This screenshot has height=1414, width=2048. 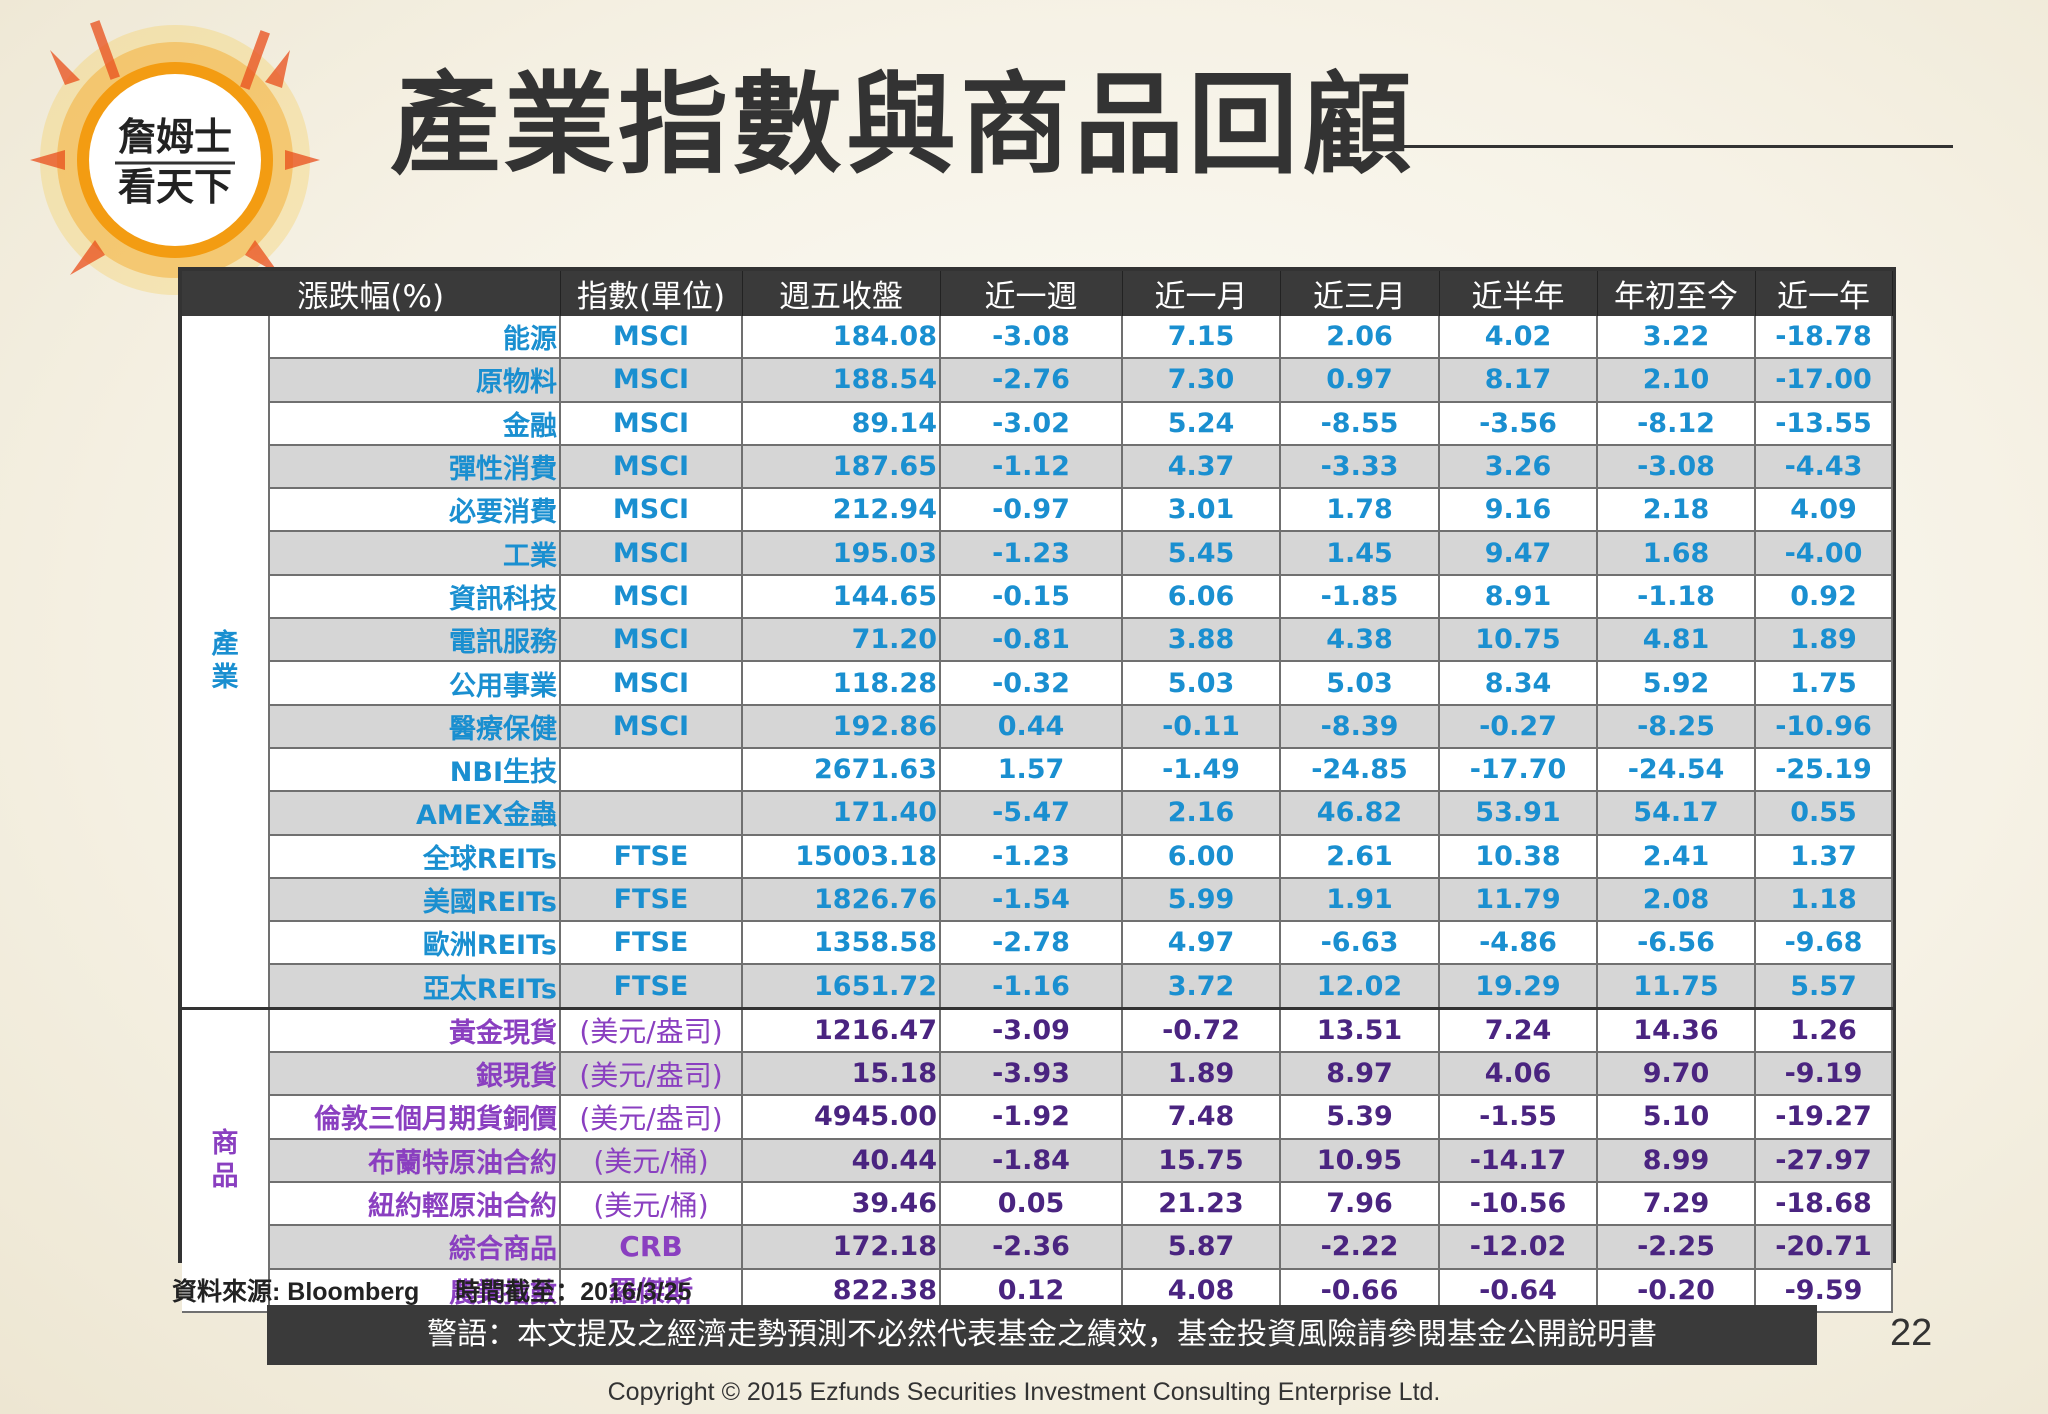 What do you see at coordinates (841, 1074) in the screenshot?
I see `row-close: 15.18` at bounding box center [841, 1074].